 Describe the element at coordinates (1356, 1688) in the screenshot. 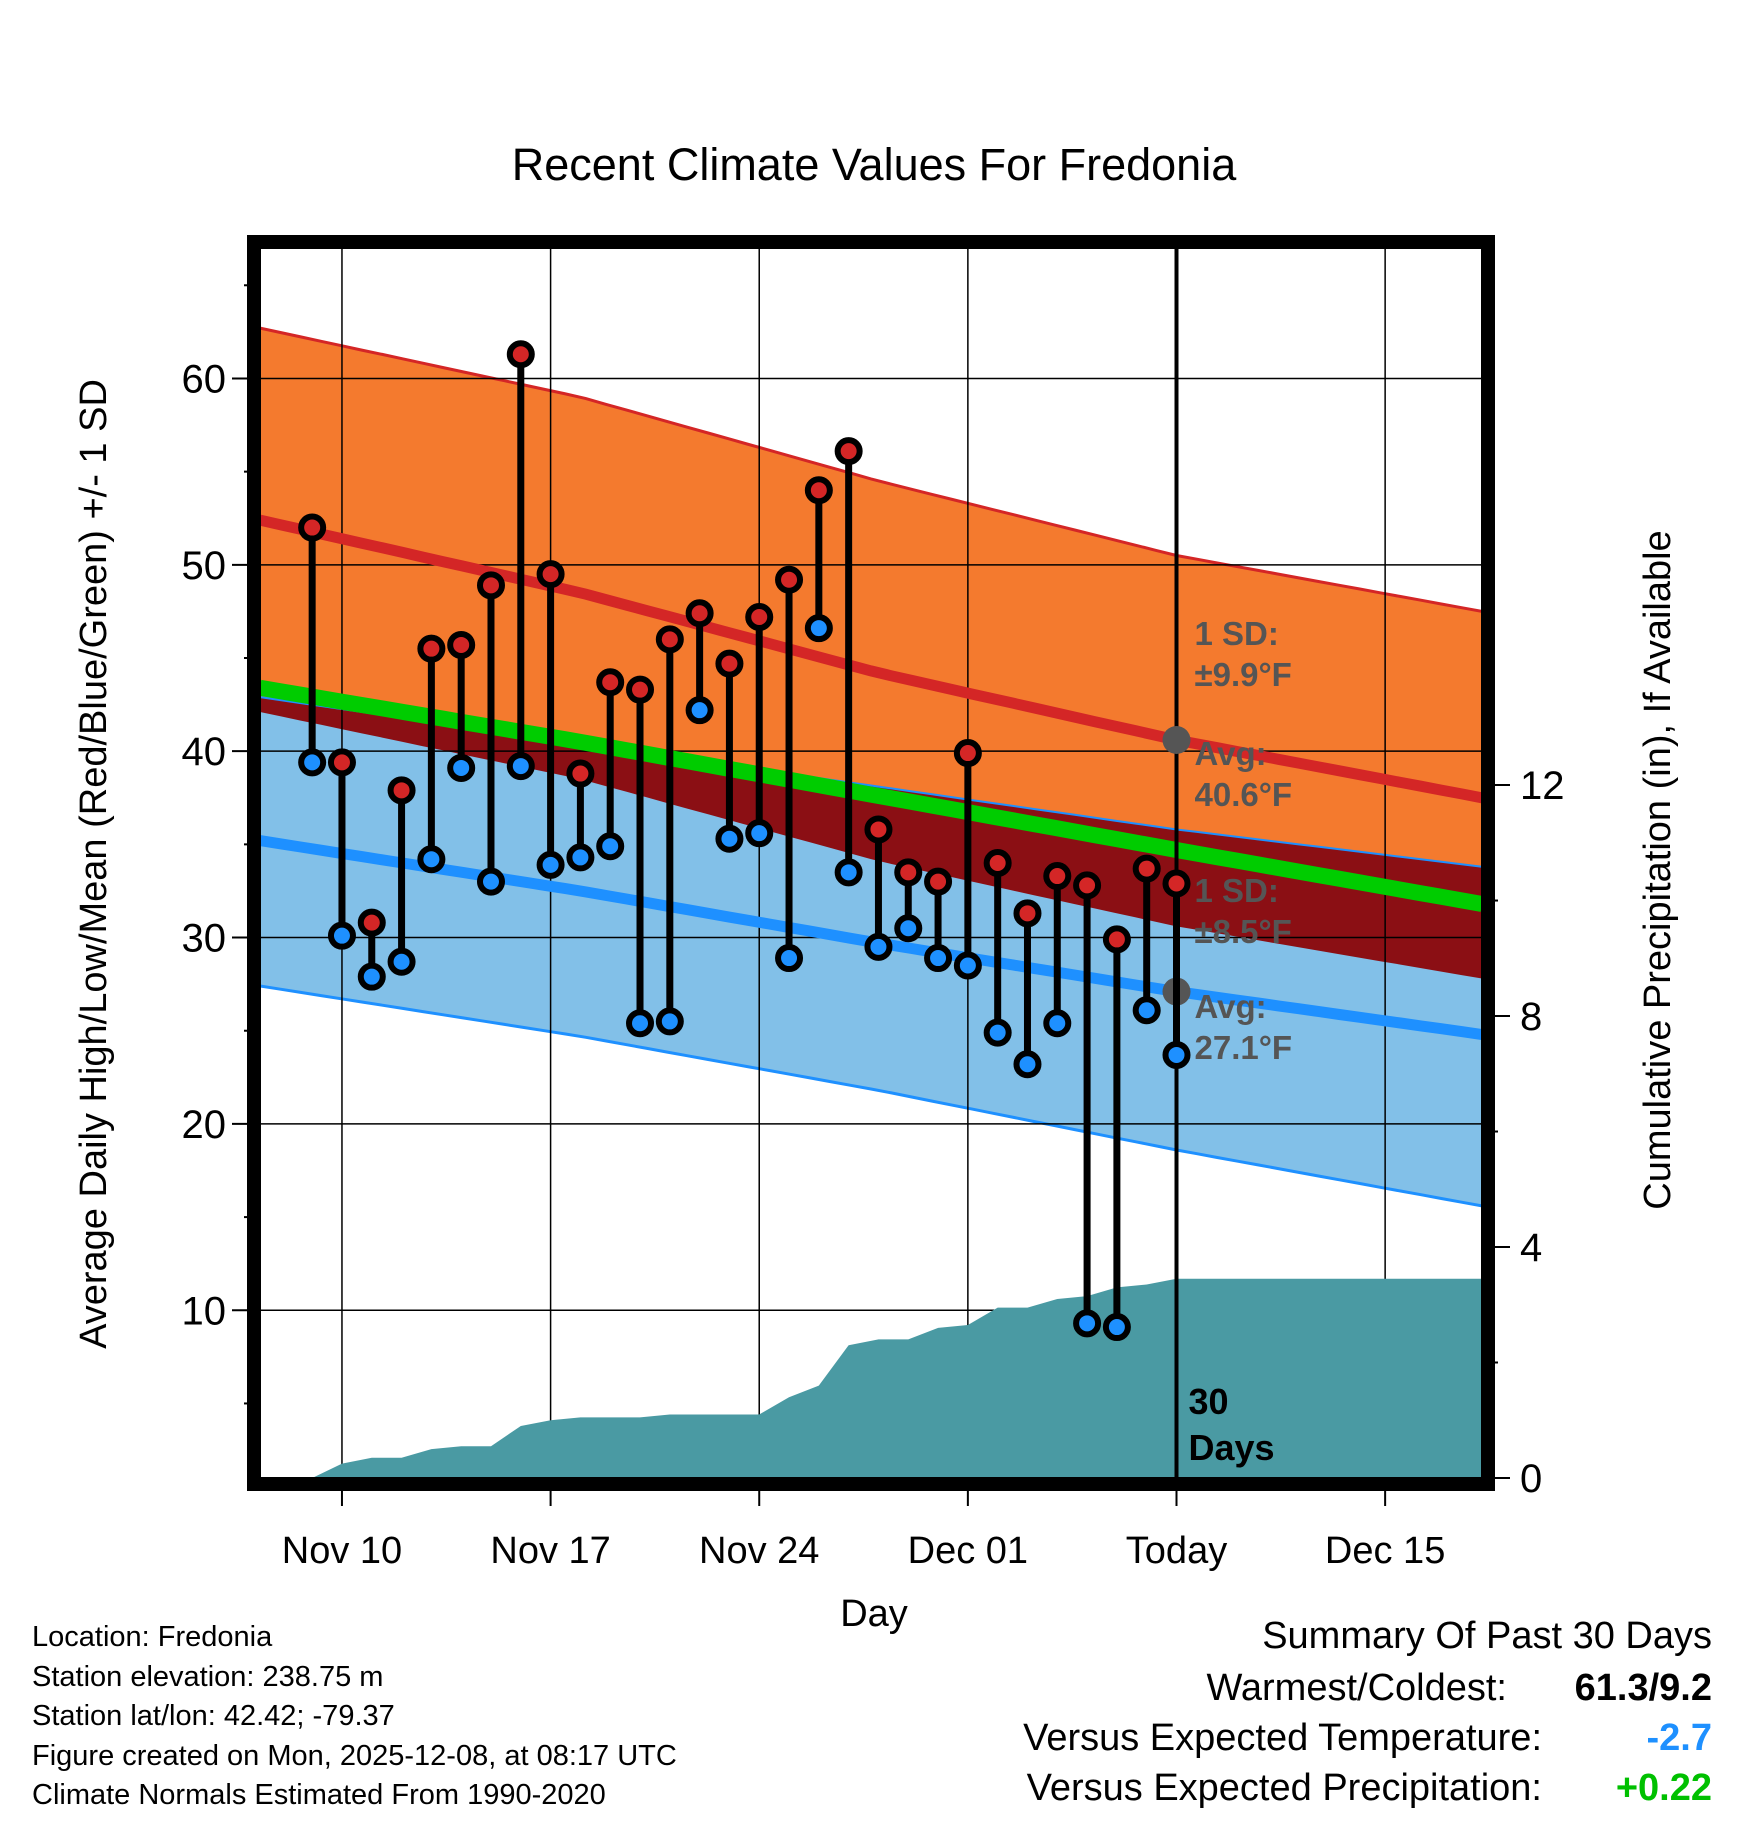

I see `warmest-label: Warmest/Coldest:` at that location.